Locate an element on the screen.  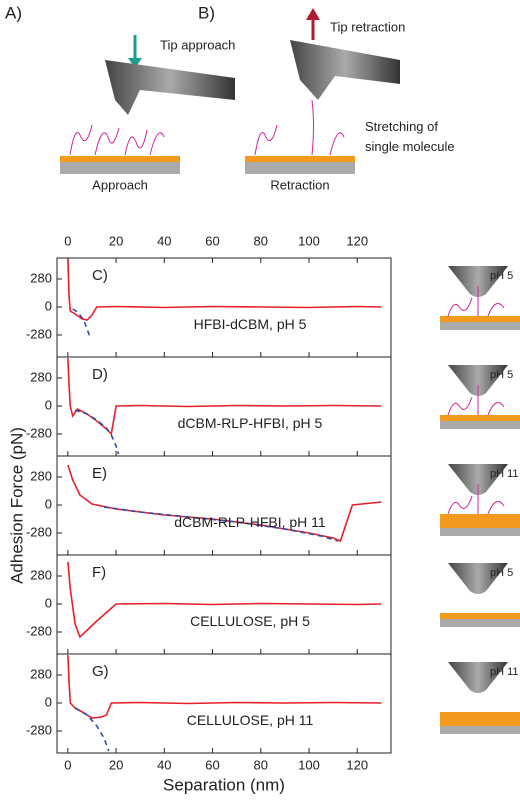
panel-label: C) is located at coordinates (100, 275).